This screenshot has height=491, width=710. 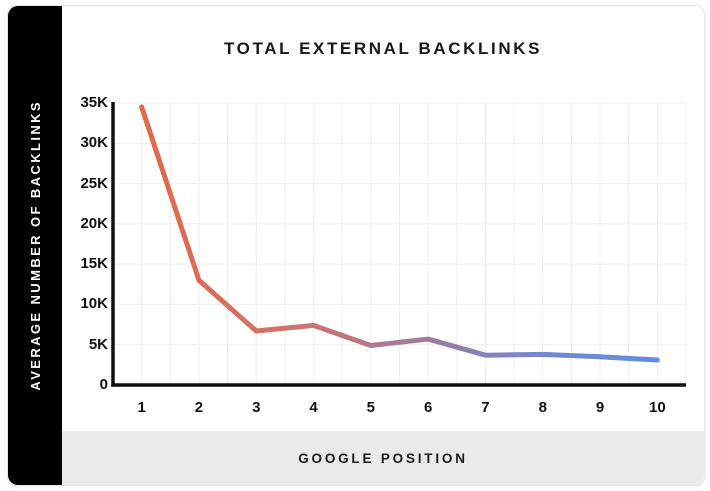 What do you see at coordinates (199, 407) in the screenshot?
I see `x-tick-label: 2` at bounding box center [199, 407].